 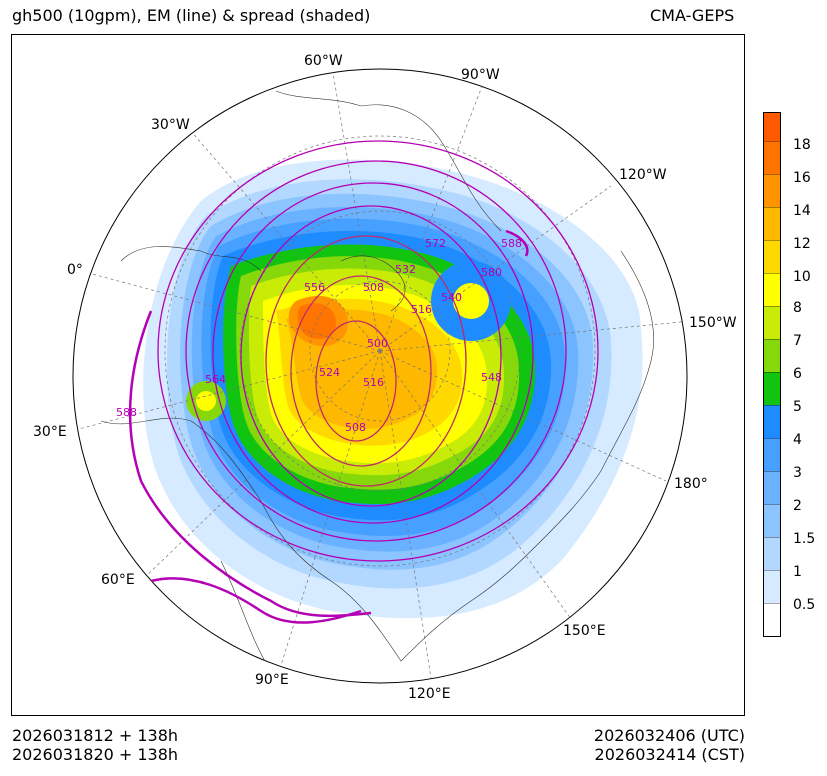 What do you see at coordinates (377, 343) in the screenshot?
I see `contour-label-500: 500` at bounding box center [377, 343].